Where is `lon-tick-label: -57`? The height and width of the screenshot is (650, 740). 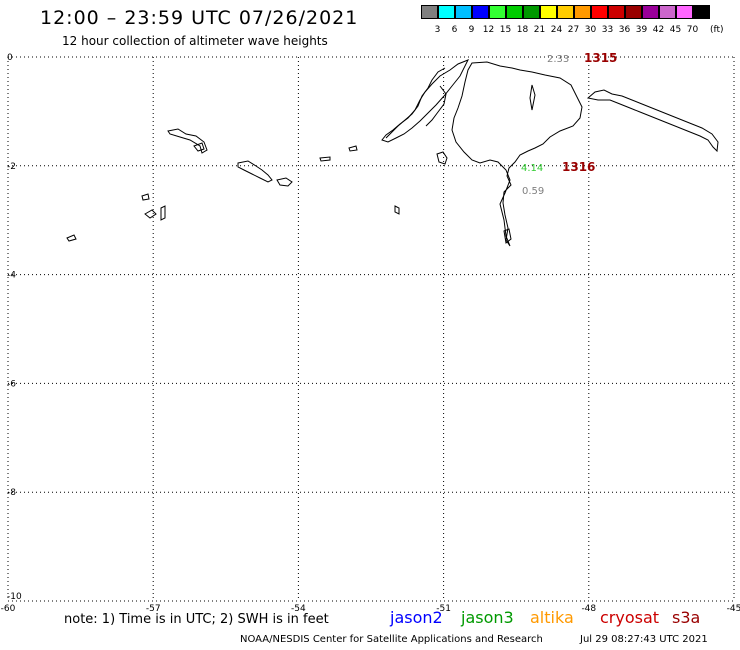
lon-tick-label: -57 is located at coordinates (153, 609).